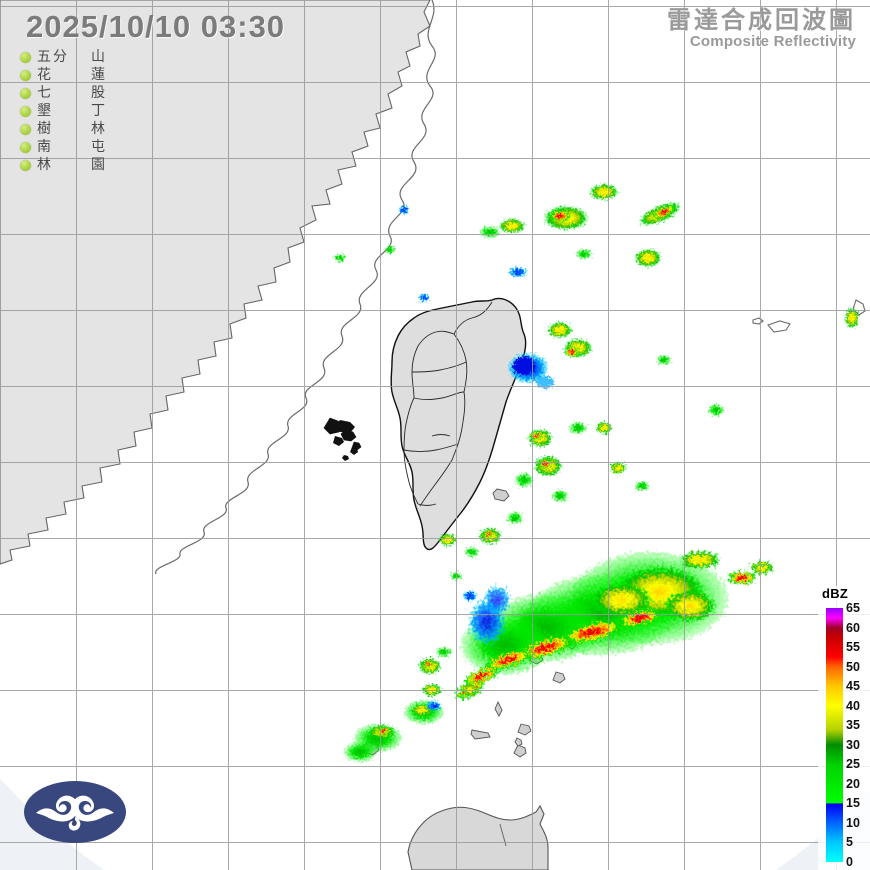 This screenshot has width=870, height=870. Describe the element at coordinates (98, 93) in the screenshot. I see `station-char: 股` at that location.